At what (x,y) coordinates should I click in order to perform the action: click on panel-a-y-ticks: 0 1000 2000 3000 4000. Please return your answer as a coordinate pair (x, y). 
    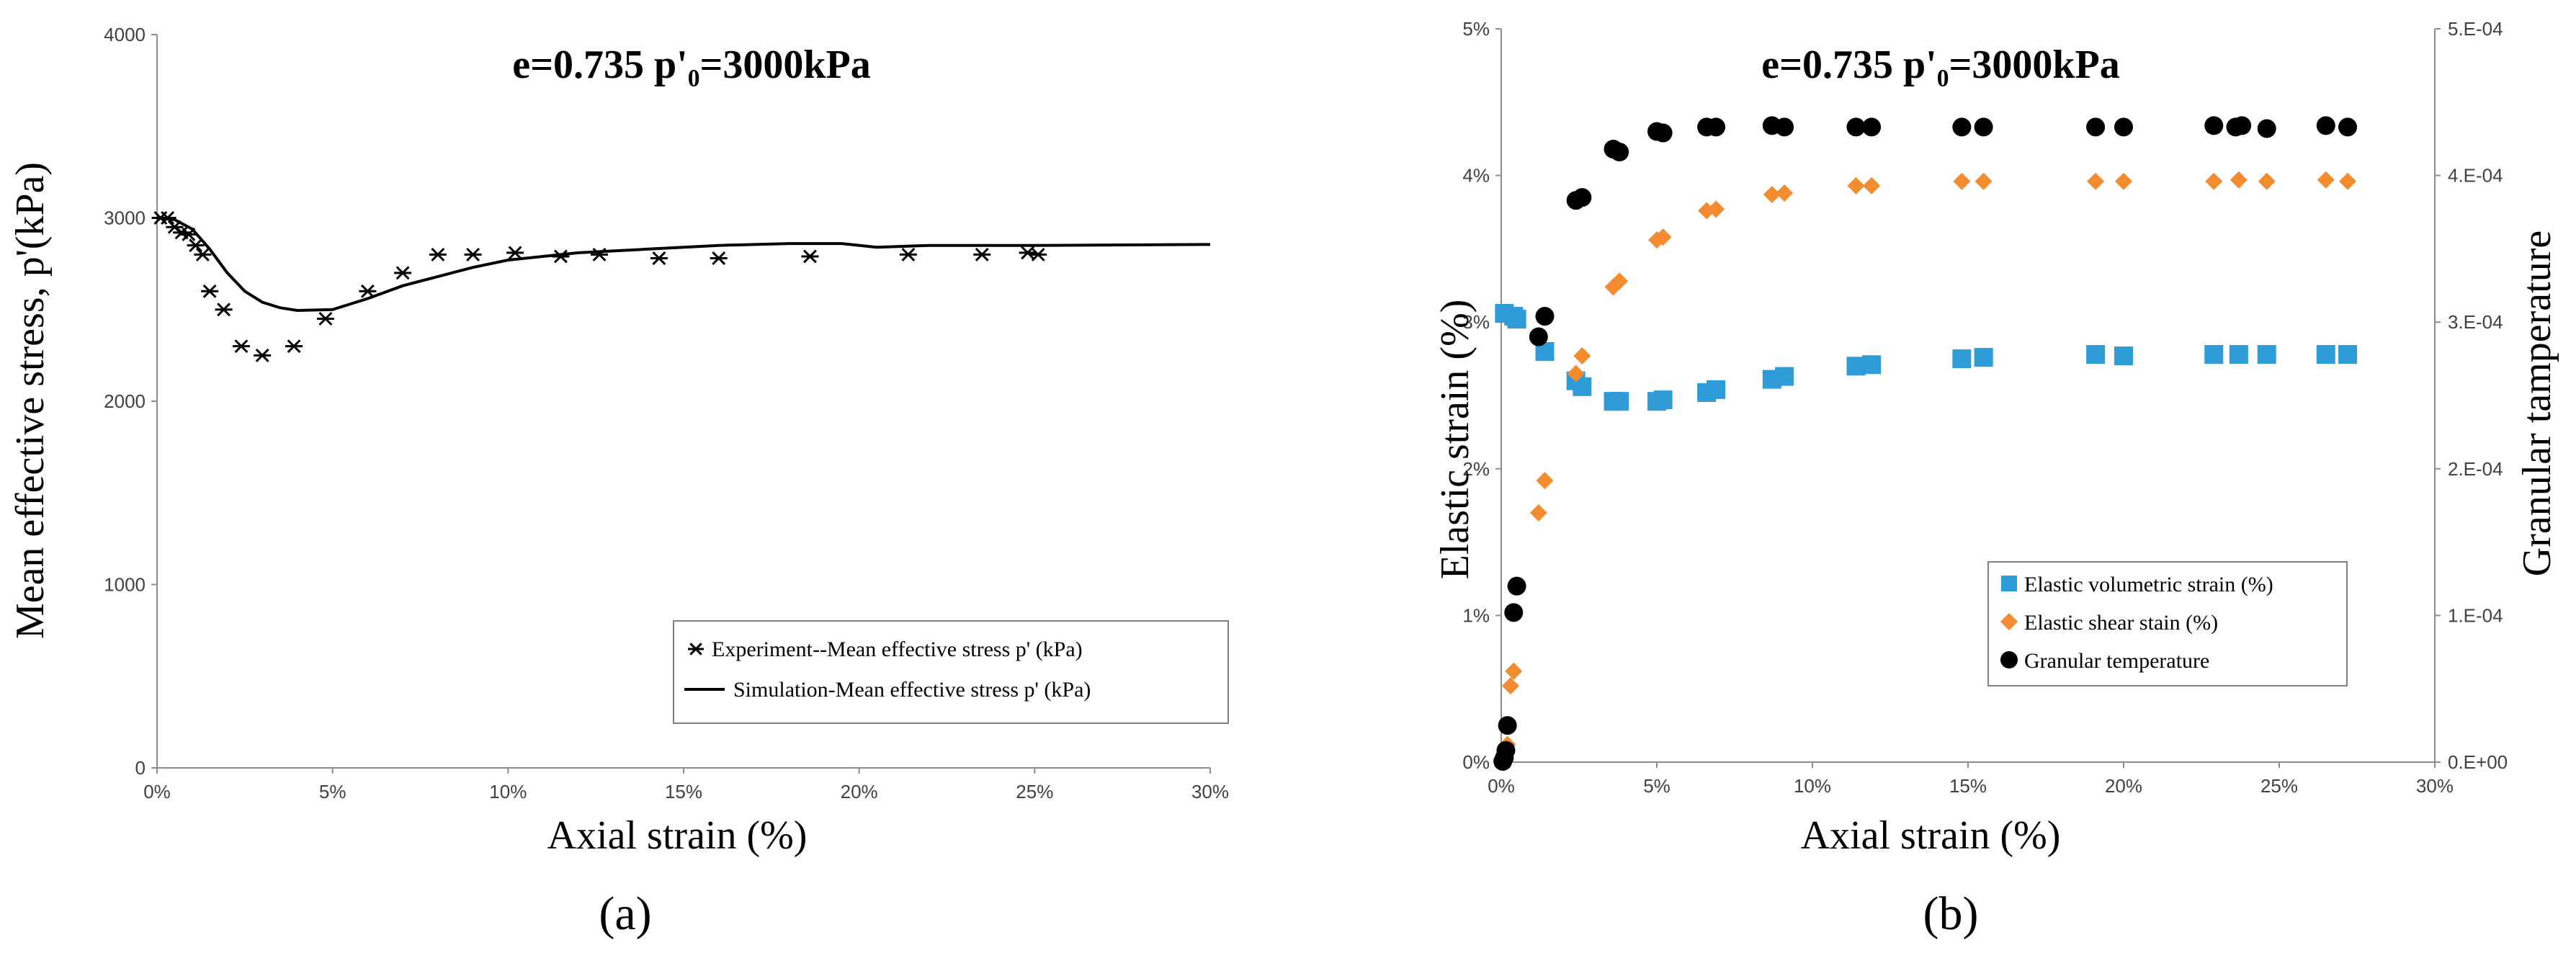
    Looking at the image, I should click on (130, 402).